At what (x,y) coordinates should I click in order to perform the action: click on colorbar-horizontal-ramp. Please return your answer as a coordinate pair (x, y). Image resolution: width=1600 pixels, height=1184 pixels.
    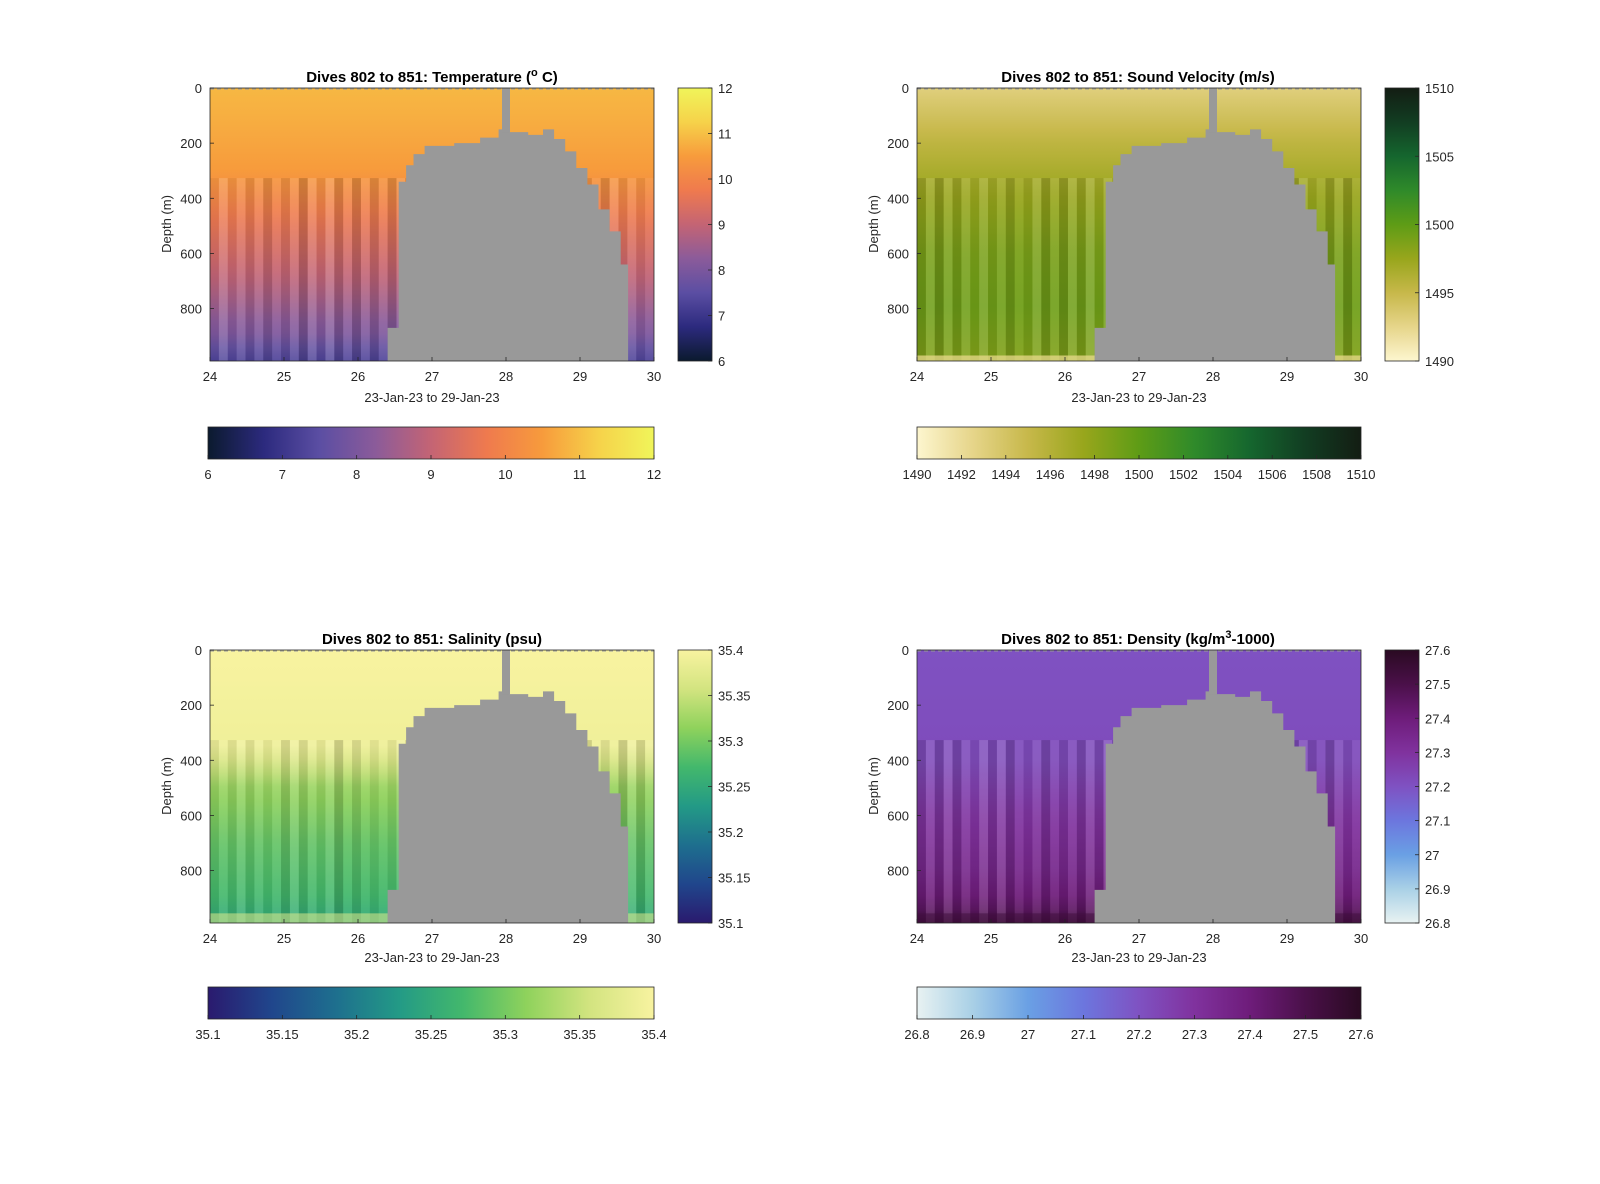
    Looking at the image, I should click on (1139, 1003).